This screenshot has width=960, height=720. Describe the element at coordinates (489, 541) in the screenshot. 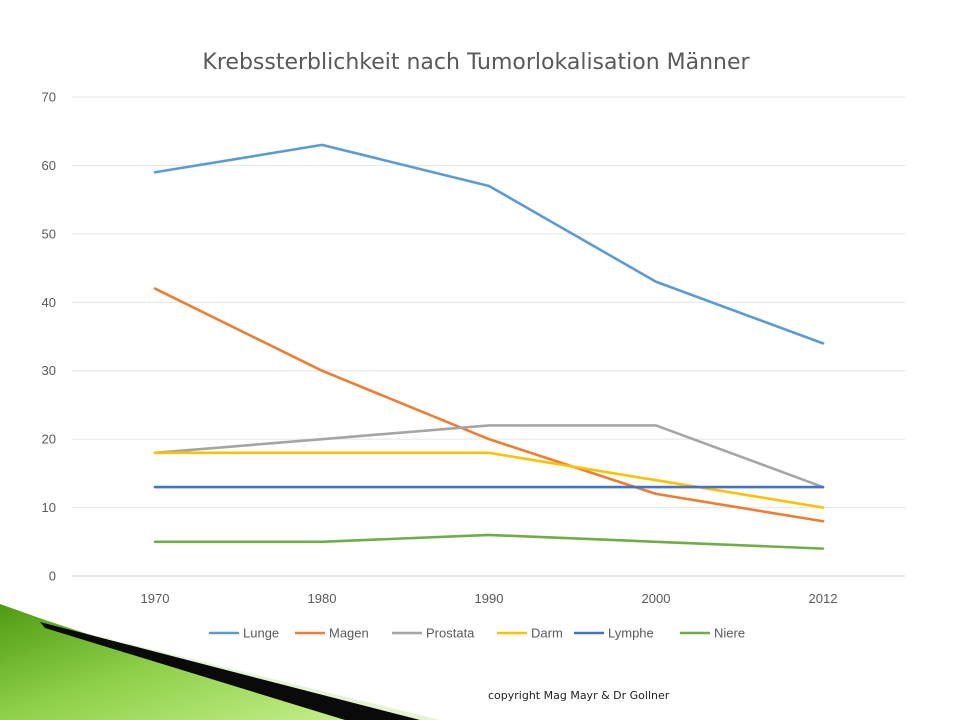

I see `series-line-niere` at that location.